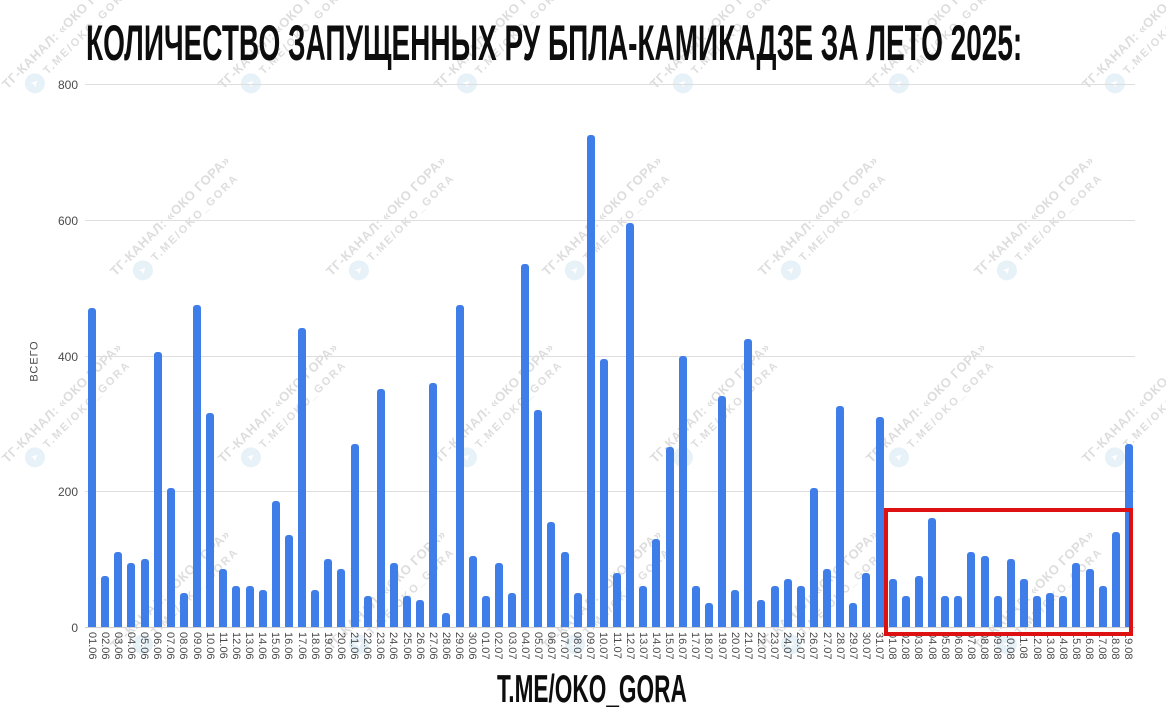 This screenshot has width=1166, height=709. Describe the element at coordinates (787, 603) in the screenshot. I see `bar-24.07` at that location.